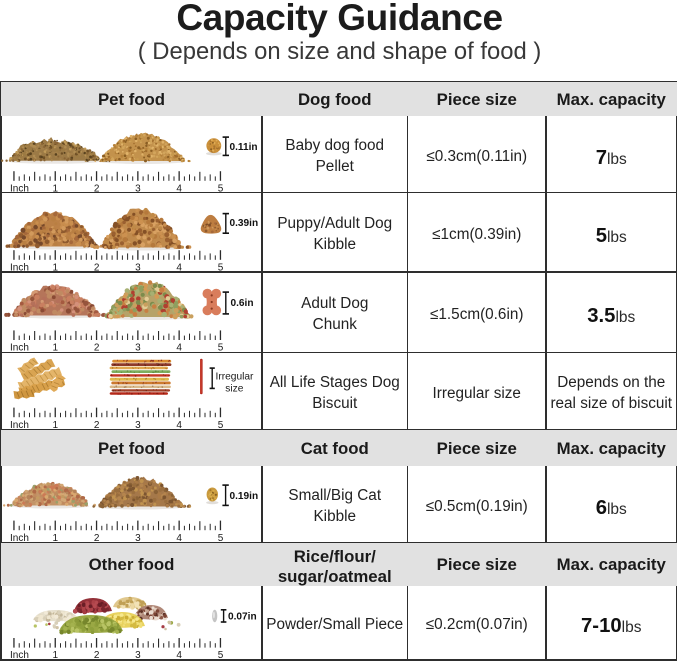 The width and height of the screenshot is (679, 667). I want to click on svg-text: 0.11in, so click(244, 147).